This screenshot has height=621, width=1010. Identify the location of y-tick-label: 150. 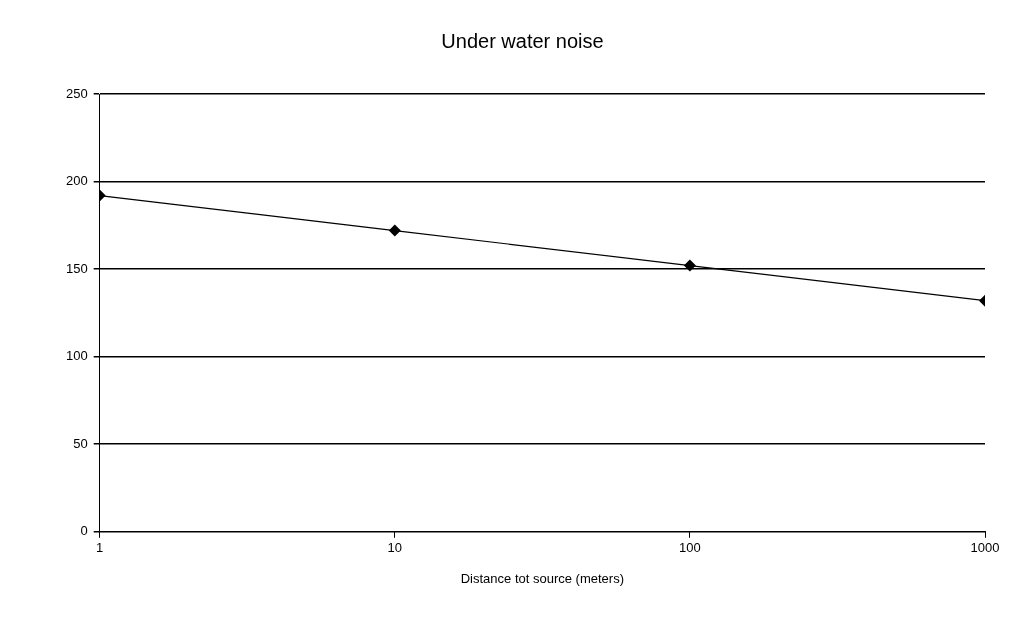
(76, 268).